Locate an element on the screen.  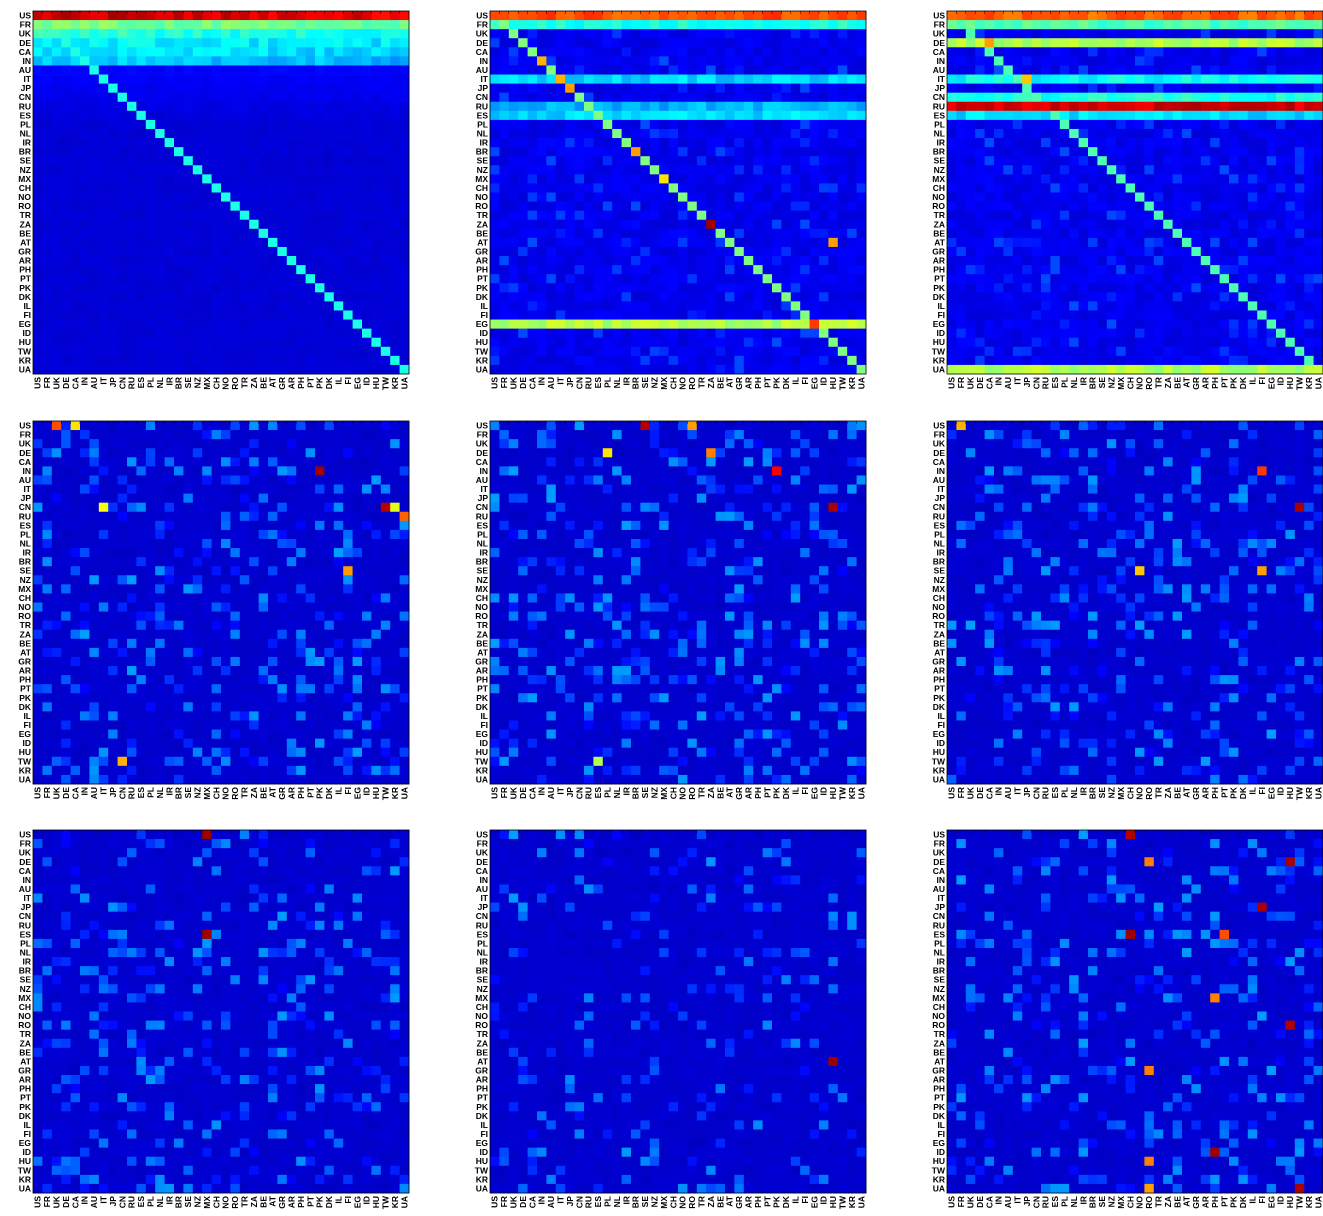
x-tick-label: RU is located at coordinates (132, 383).